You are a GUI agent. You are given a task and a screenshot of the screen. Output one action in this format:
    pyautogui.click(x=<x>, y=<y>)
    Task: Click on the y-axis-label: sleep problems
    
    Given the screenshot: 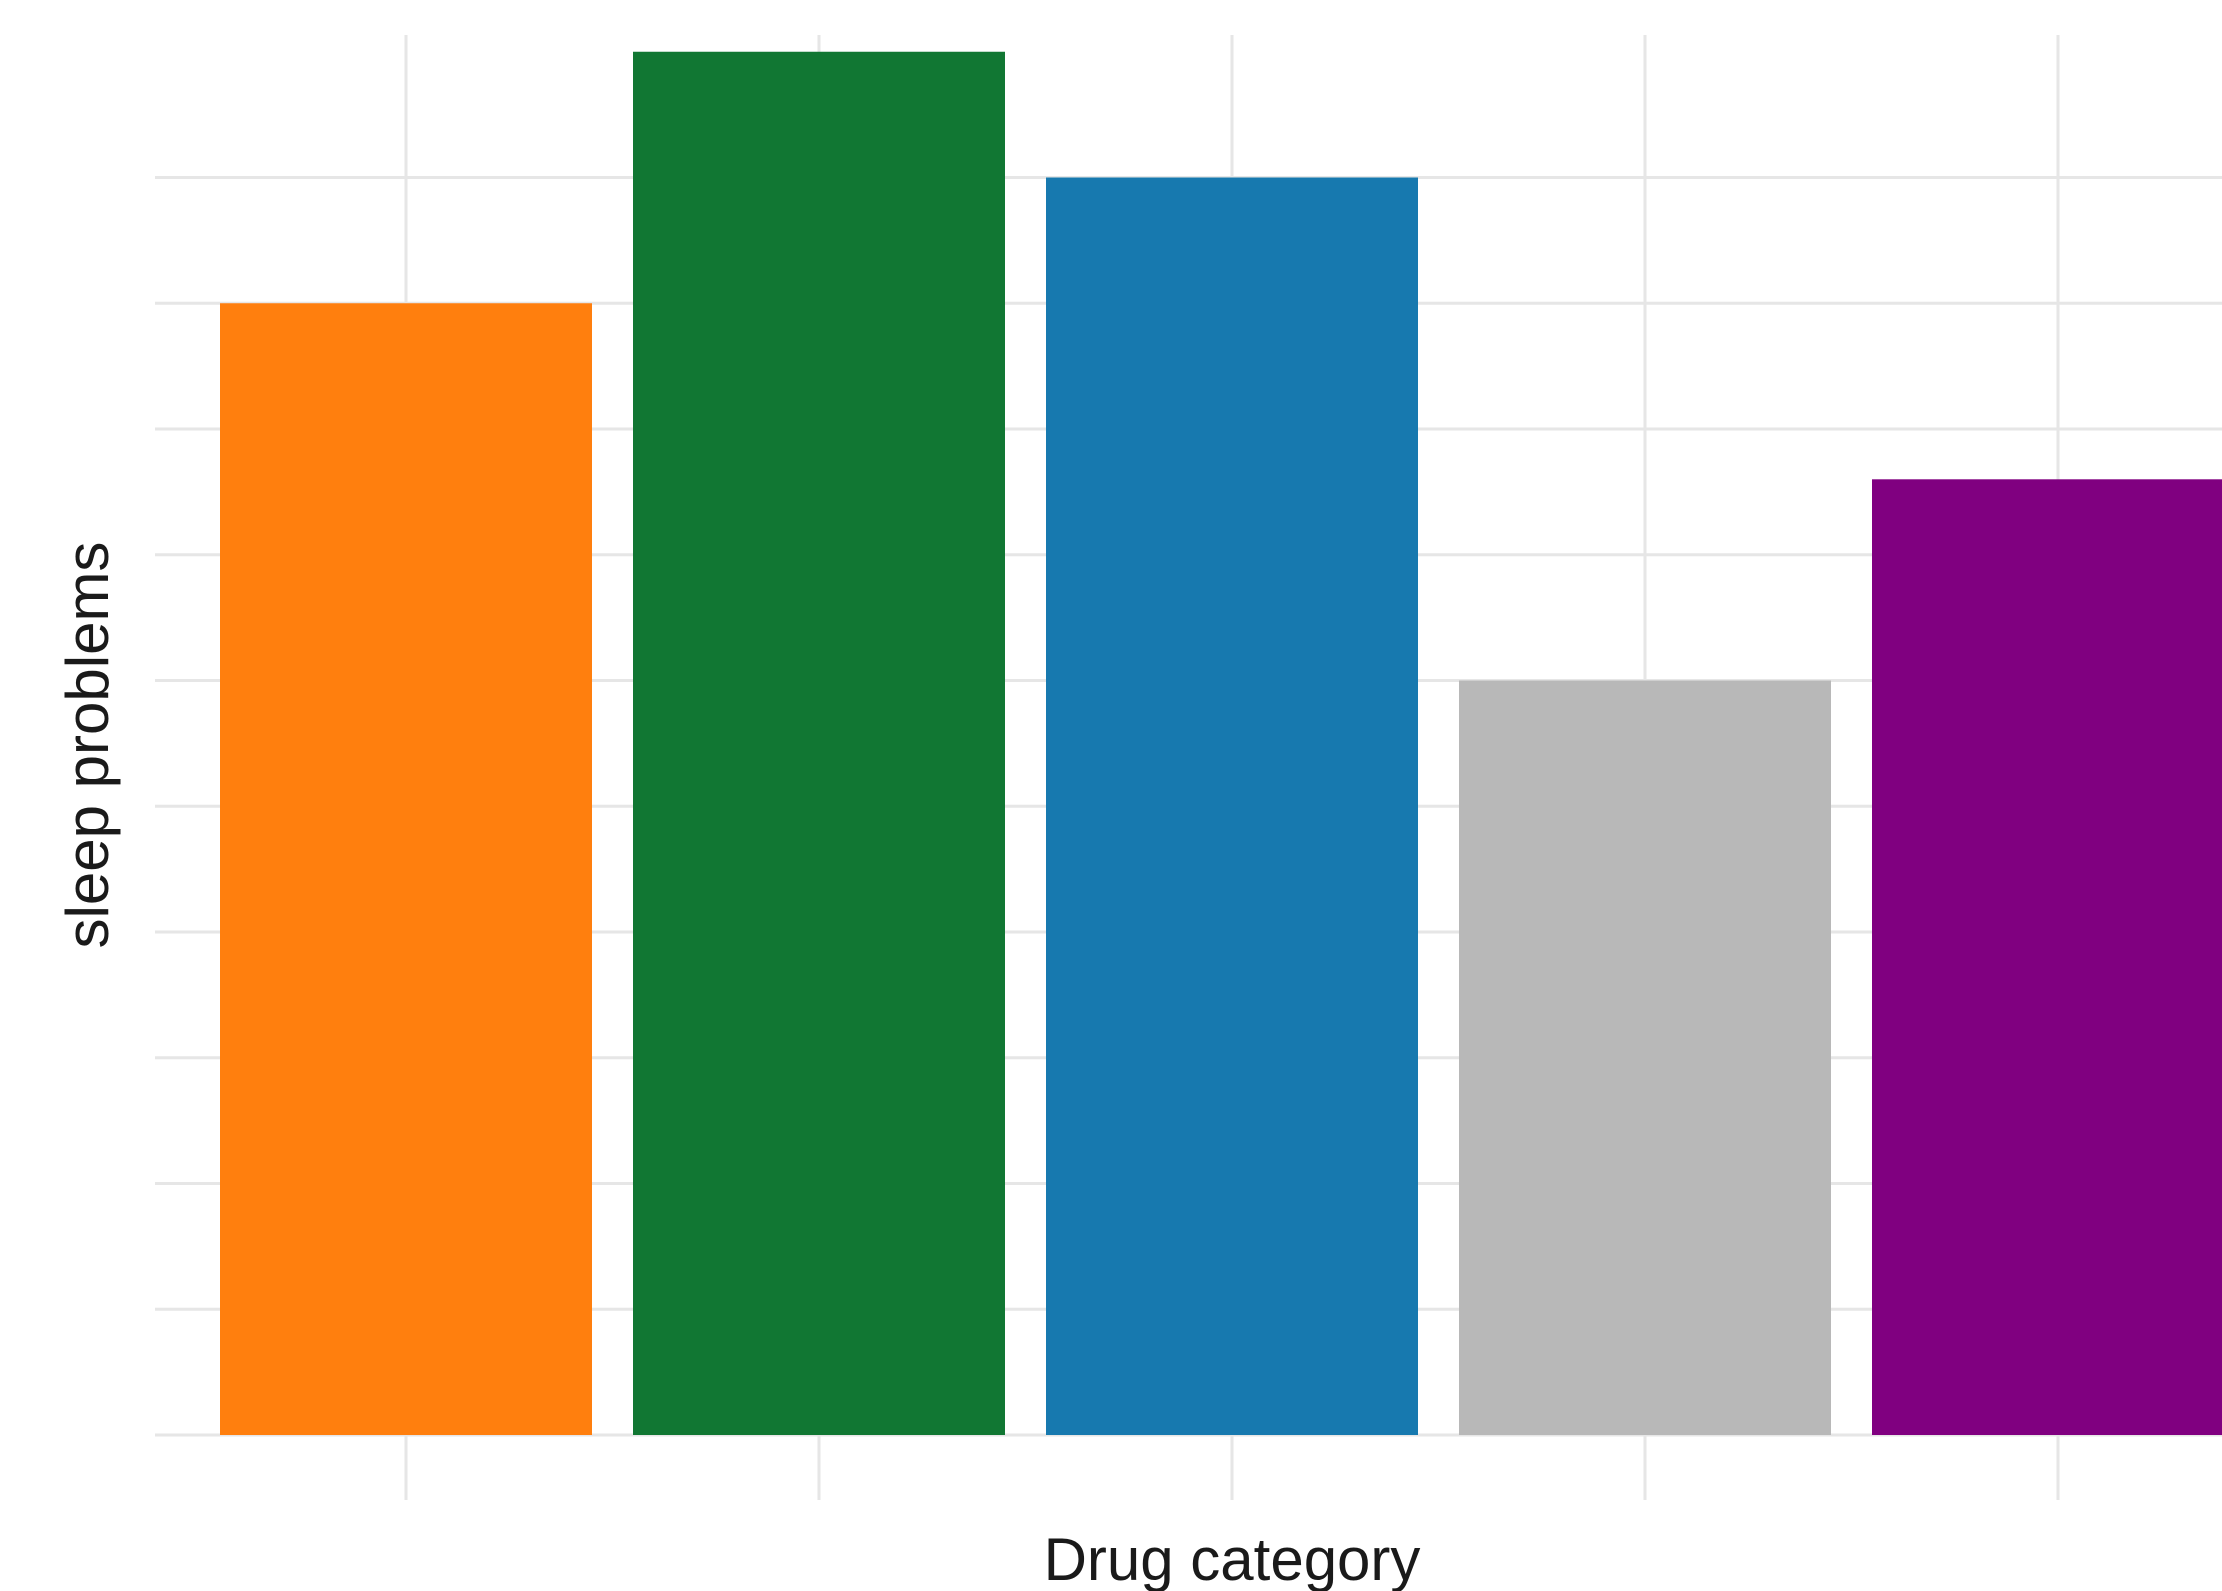 What is the action you would take?
    pyautogui.click(x=87, y=745)
    